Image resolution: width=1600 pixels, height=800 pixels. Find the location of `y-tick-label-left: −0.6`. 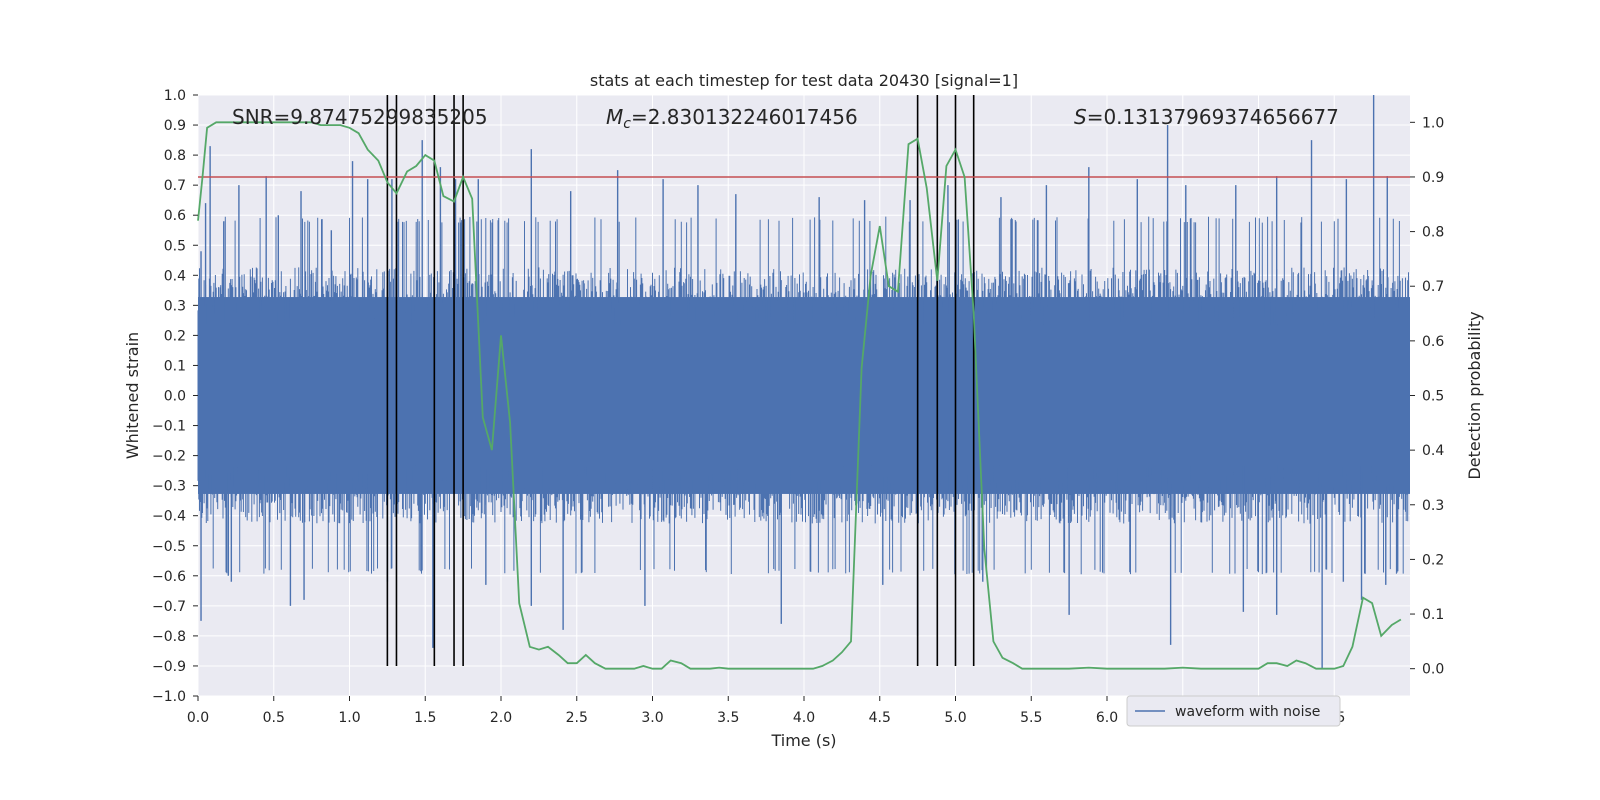

y-tick-label-left: −0.6 is located at coordinates (169, 577).